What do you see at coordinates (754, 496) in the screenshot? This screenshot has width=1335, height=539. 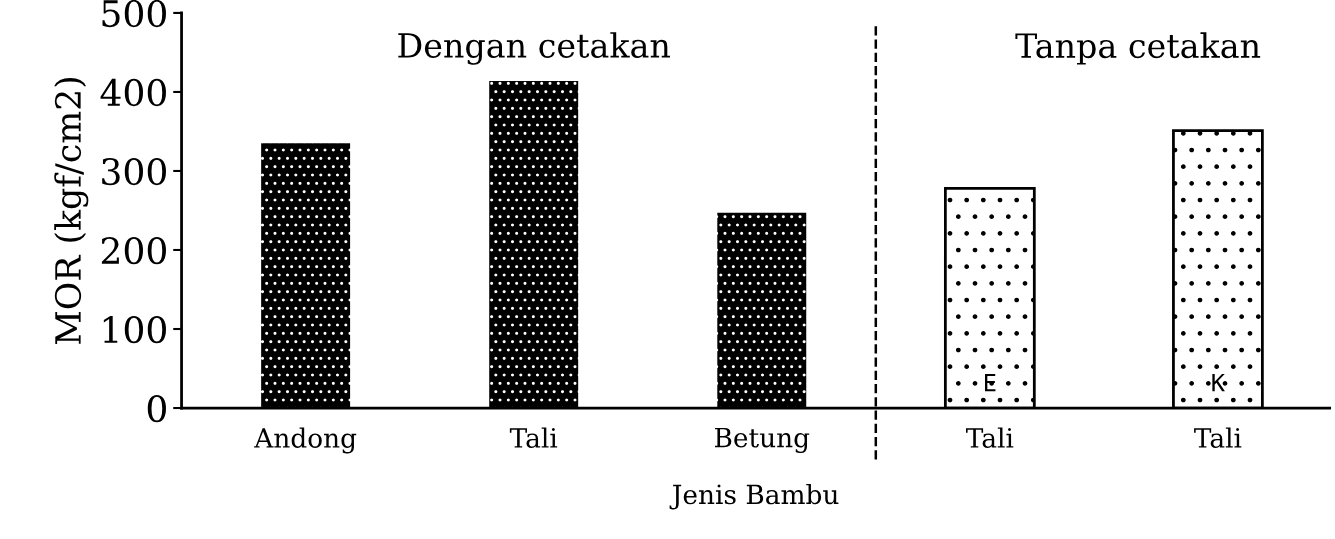 I see `x-axis-title: Jenis Bambu` at bounding box center [754, 496].